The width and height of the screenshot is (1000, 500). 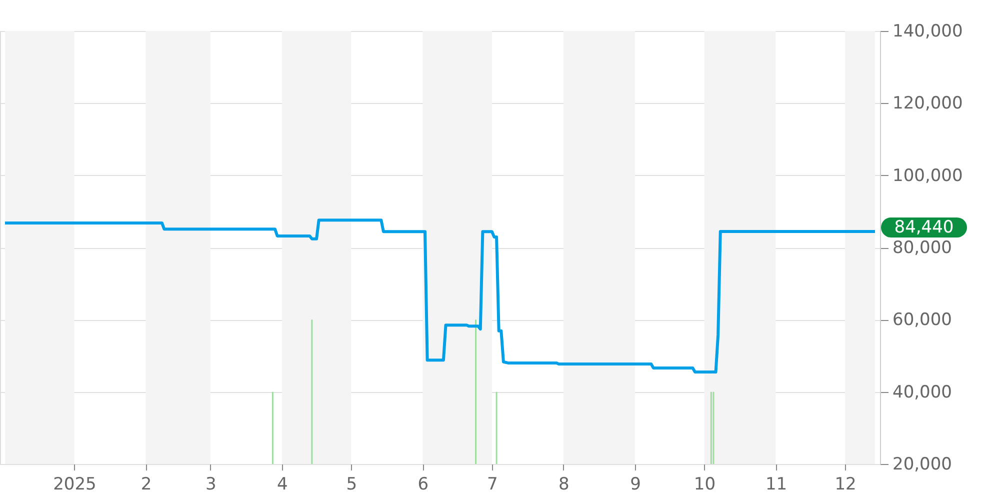 What do you see at coordinates (922, 320) in the screenshot?
I see `y-tick-label: 60,000` at bounding box center [922, 320].